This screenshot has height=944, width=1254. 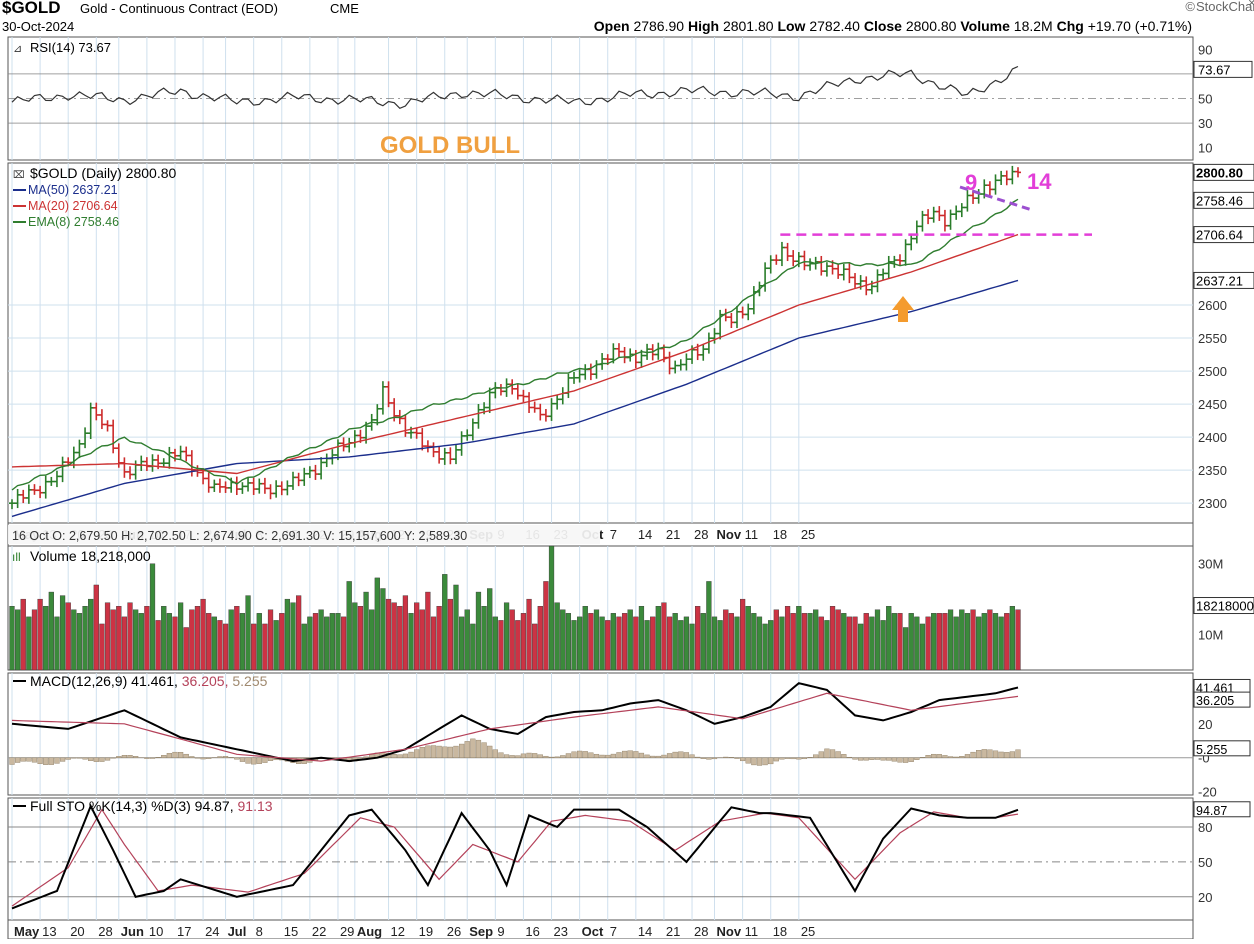 I want to click on x-tick-label: 25, so click(x=808, y=534).